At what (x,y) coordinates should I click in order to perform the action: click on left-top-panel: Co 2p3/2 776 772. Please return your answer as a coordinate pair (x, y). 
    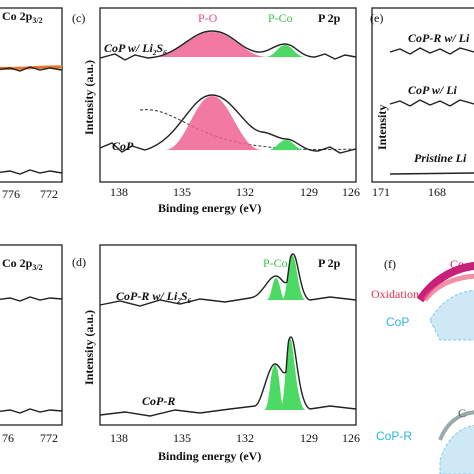
    Looking at the image, I should click on (31, 104).